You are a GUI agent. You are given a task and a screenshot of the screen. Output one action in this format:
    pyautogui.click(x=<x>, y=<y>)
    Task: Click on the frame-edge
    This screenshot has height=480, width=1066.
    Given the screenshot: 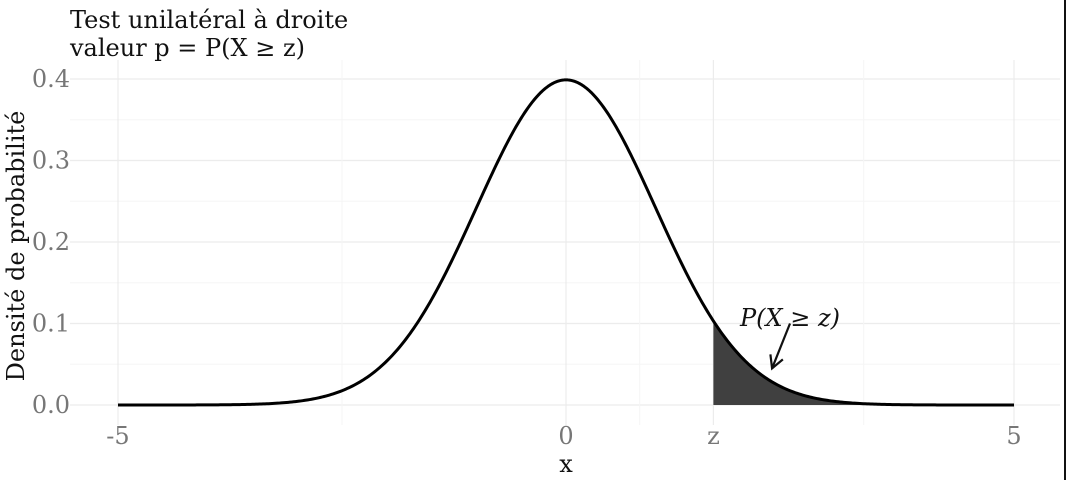 What is the action you would take?
    pyautogui.click(x=1065, y=240)
    